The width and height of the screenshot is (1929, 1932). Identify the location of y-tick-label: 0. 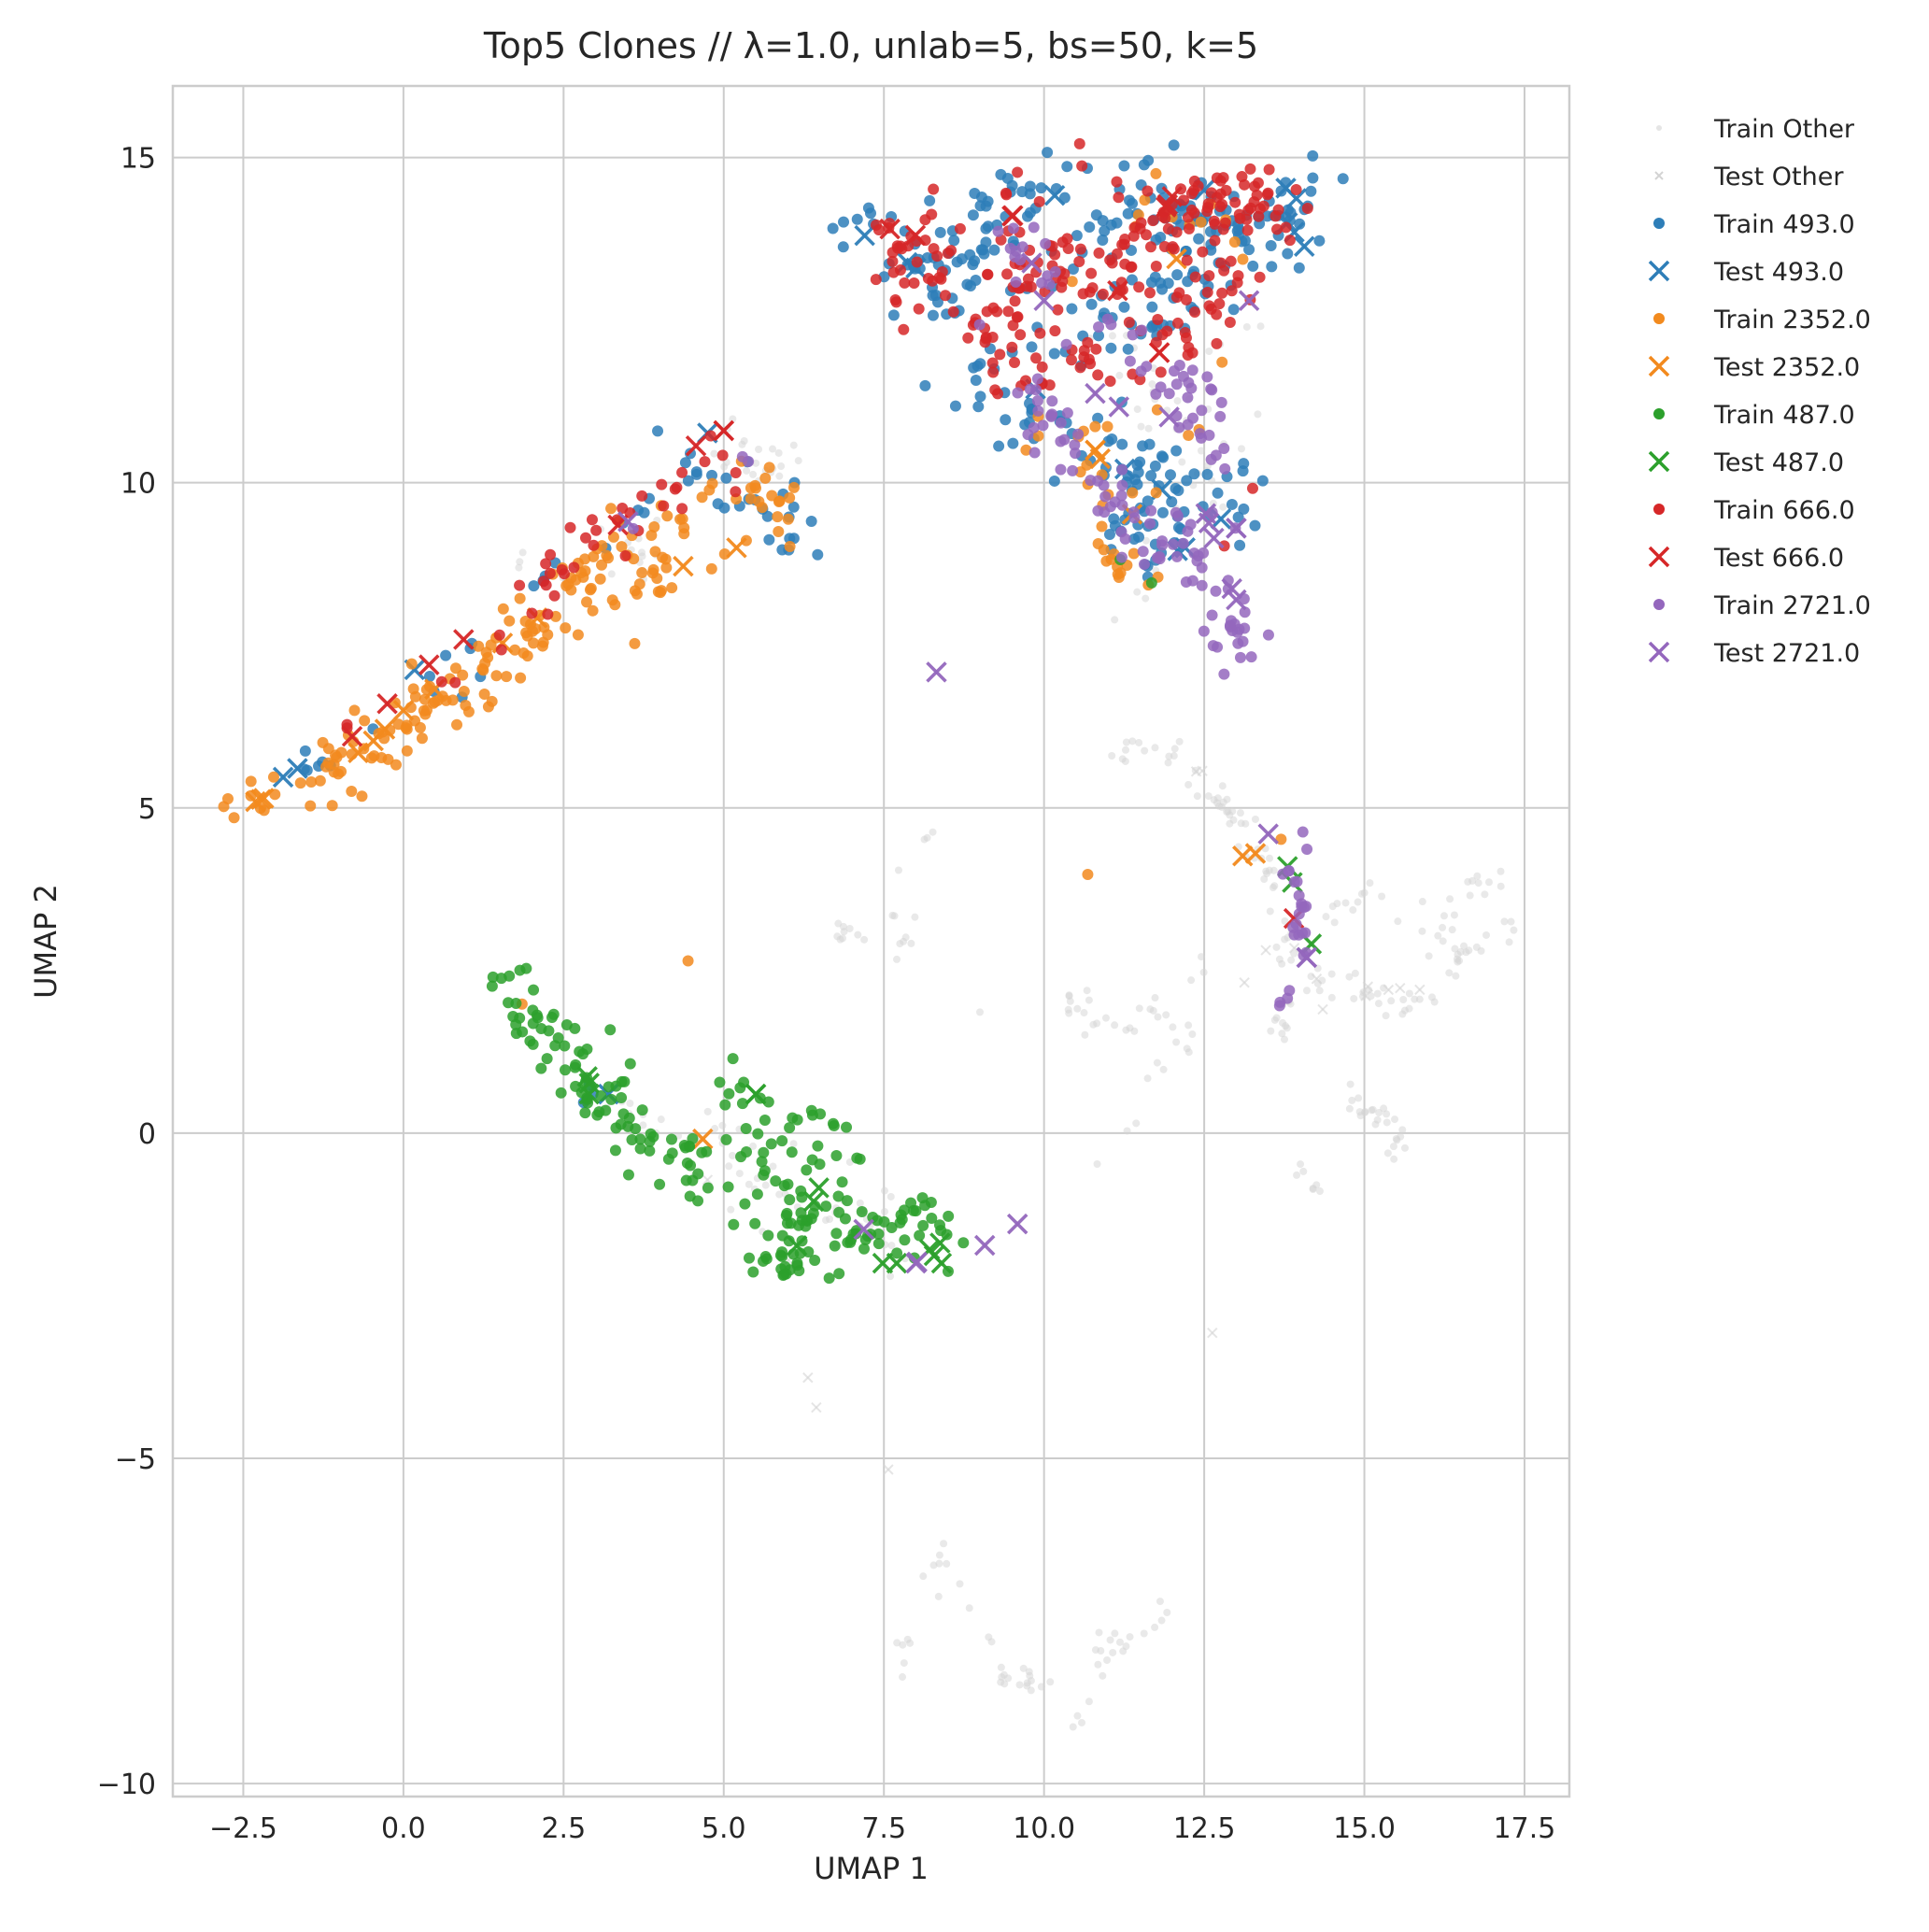
(147, 1134).